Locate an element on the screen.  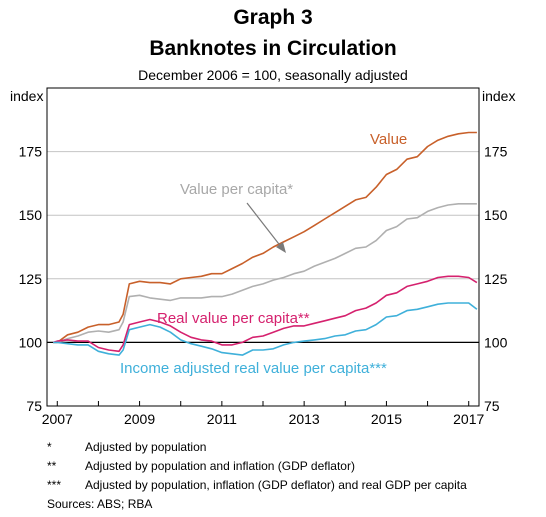
x-tick-label: 2017 is located at coordinates (468, 419).